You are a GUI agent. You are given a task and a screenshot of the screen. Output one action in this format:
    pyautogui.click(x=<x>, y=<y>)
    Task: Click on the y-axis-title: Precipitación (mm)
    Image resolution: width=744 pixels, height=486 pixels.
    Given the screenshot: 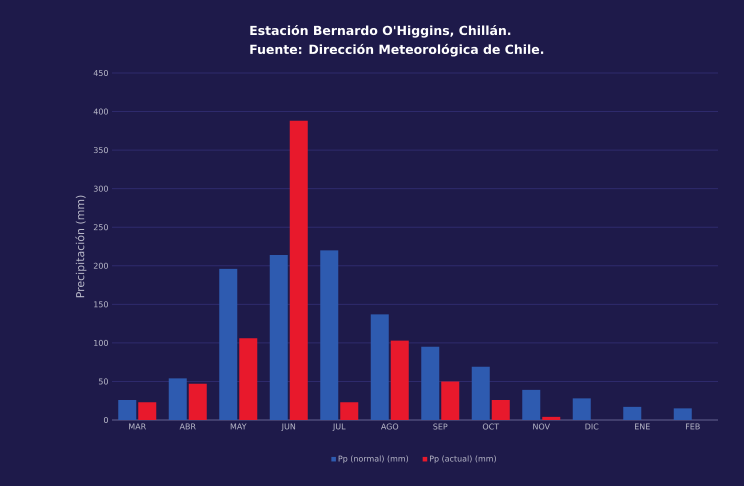 What is the action you would take?
    pyautogui.click(x=80, y=247)
    